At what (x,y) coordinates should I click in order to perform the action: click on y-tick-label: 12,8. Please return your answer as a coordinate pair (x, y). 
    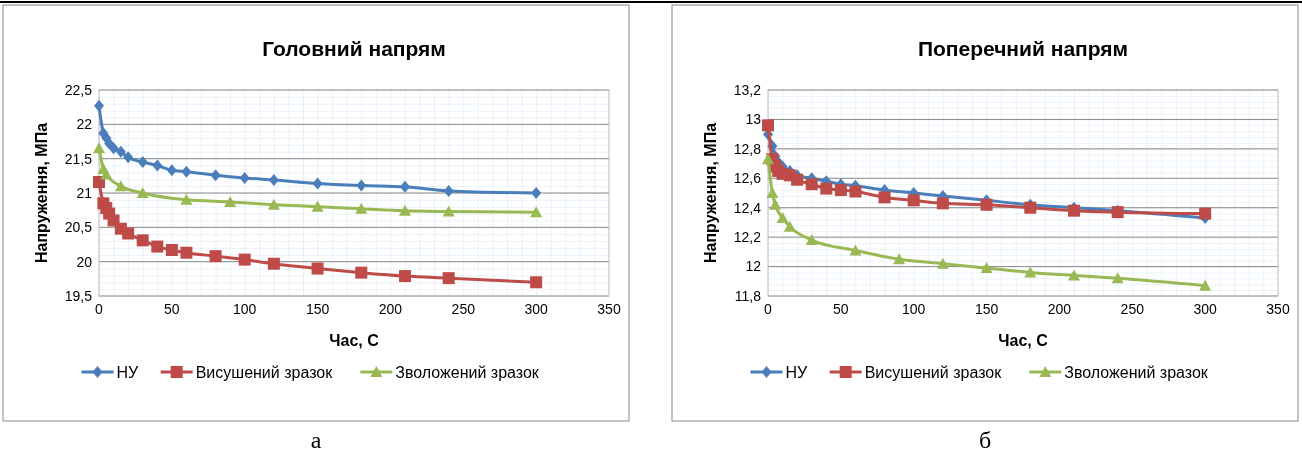
    Looking at the image, I should click on (747, 148).